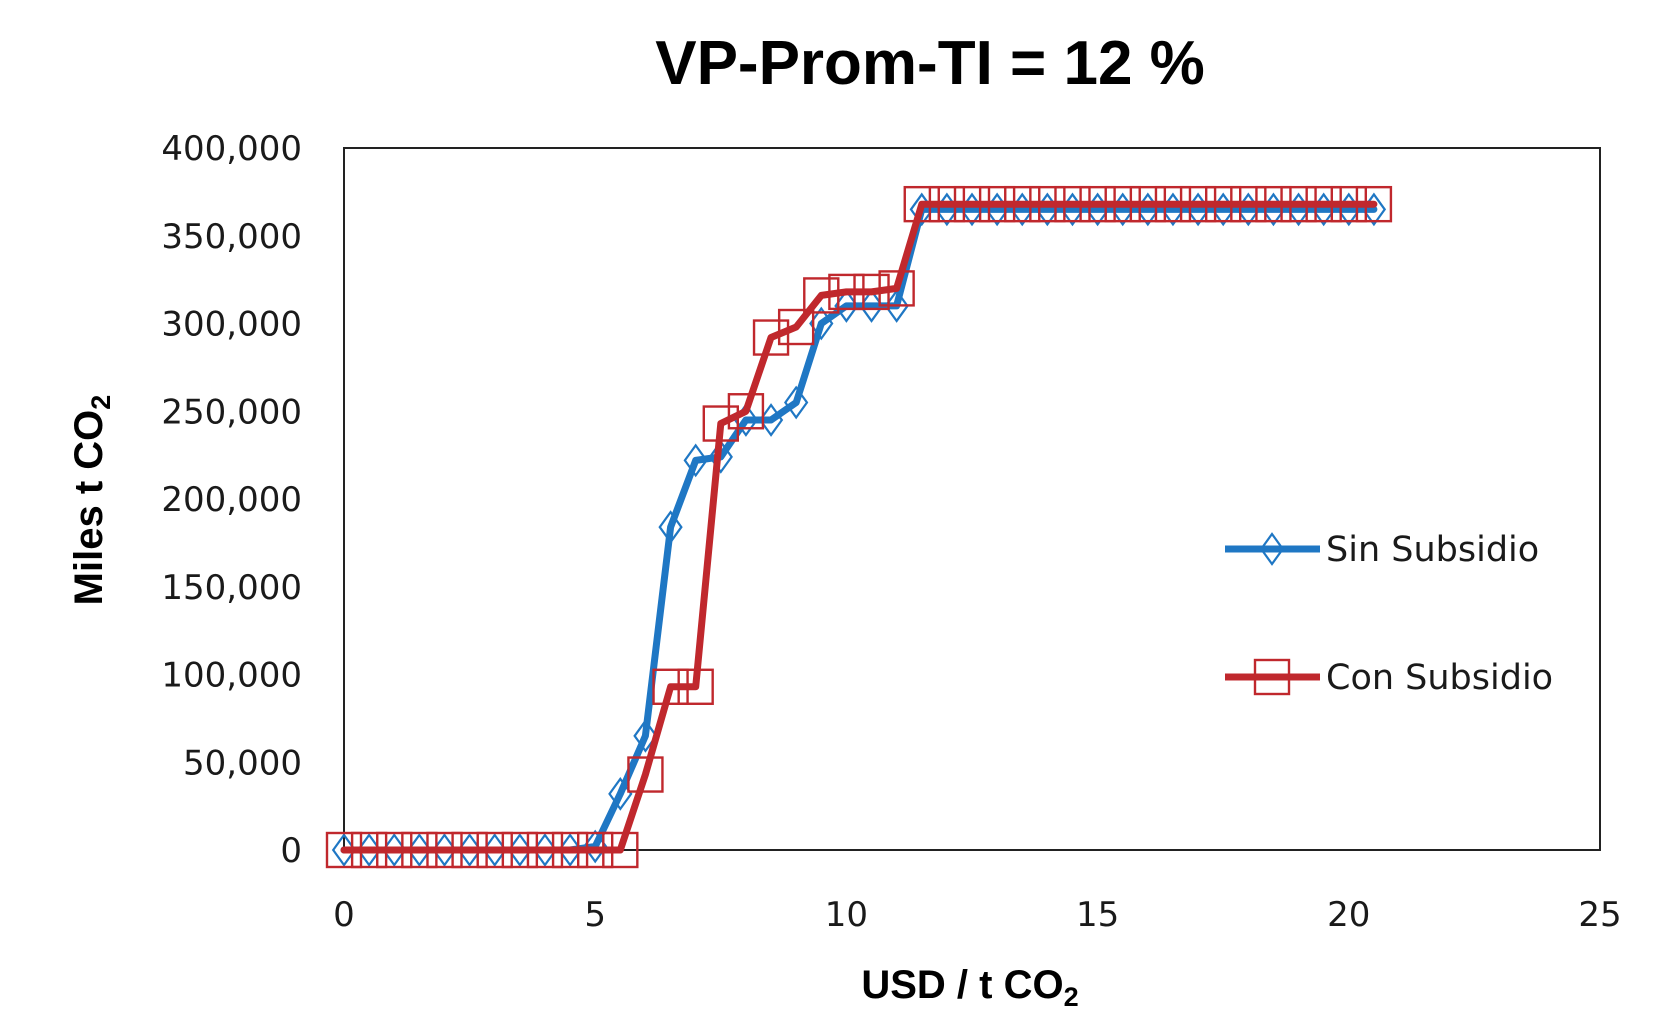  I want to click on y-tick-label: 200,000, so click(231, 500).